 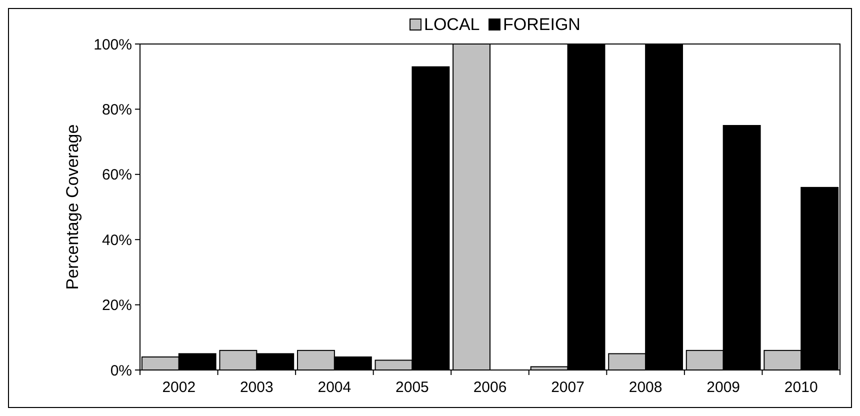 What do you see at coordinates (117, 305) in the screenshot?
I see `y-tick-label: 20%` at bounding box center [117, 305].